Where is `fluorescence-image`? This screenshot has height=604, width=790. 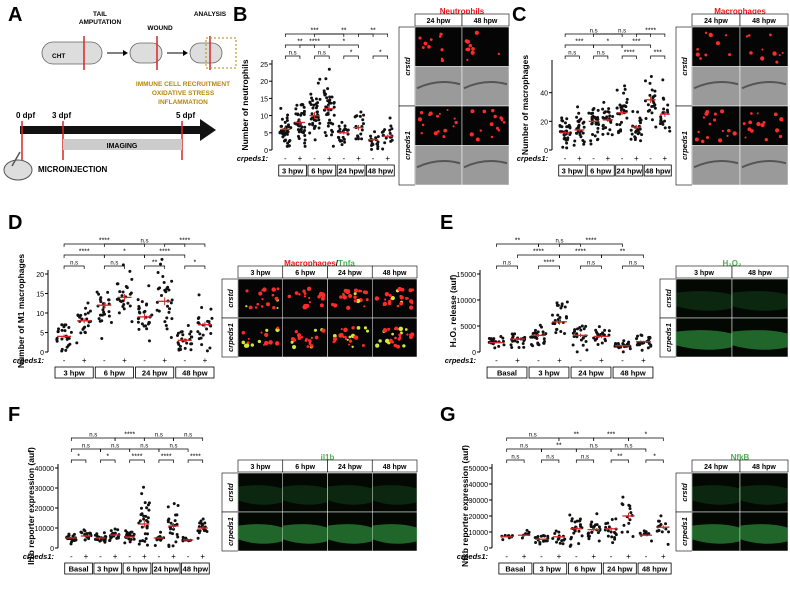
fluorescence-image is located at coordinates (305, 337).